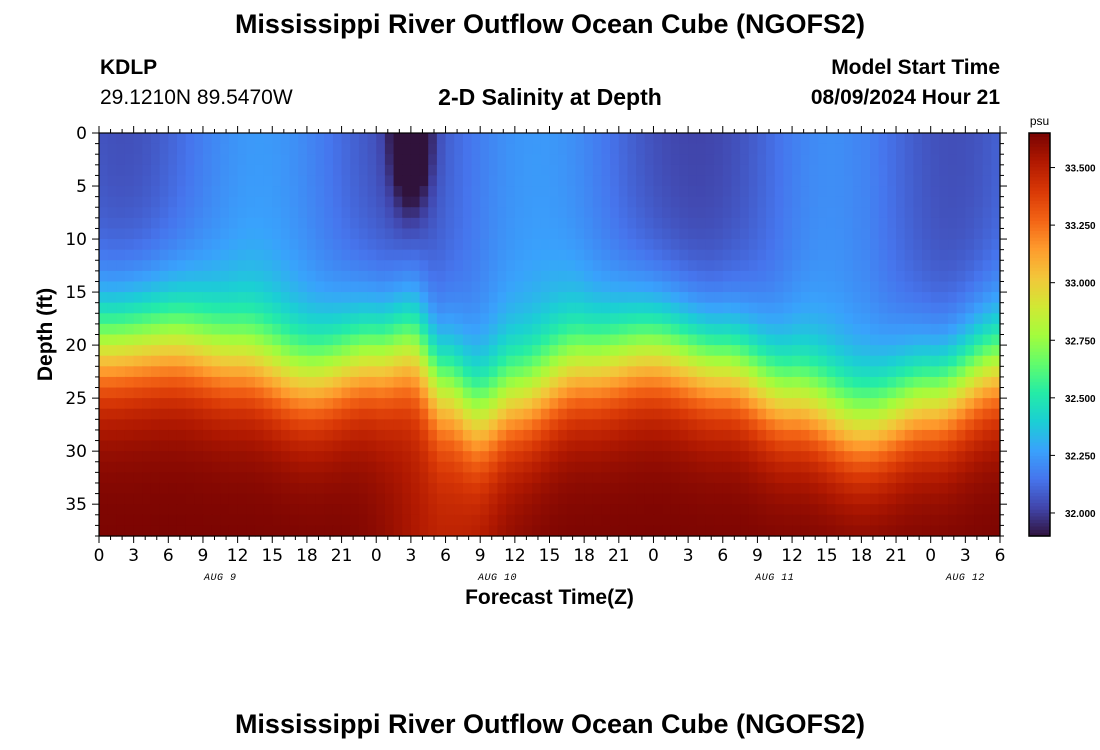 The width and height of the screenshot is (1100, 750). Describe the element at coordinates (133, 556) in the screenshot. I see `x-tick-label: 3` at that location.